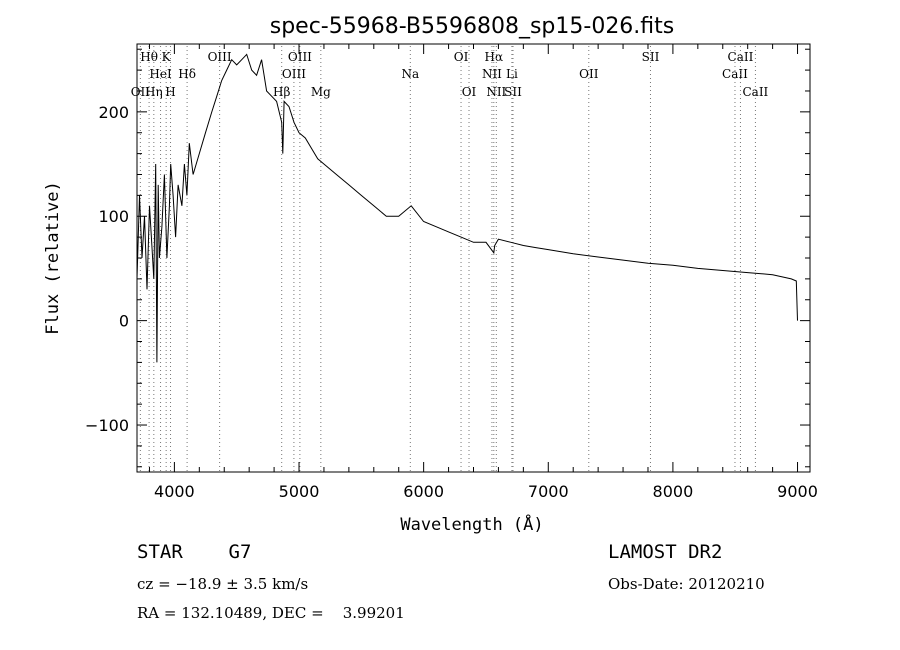  Describe the element at coordinates (299, 491) in the screenshot. I see `x-tick-label: 5000` at that location.